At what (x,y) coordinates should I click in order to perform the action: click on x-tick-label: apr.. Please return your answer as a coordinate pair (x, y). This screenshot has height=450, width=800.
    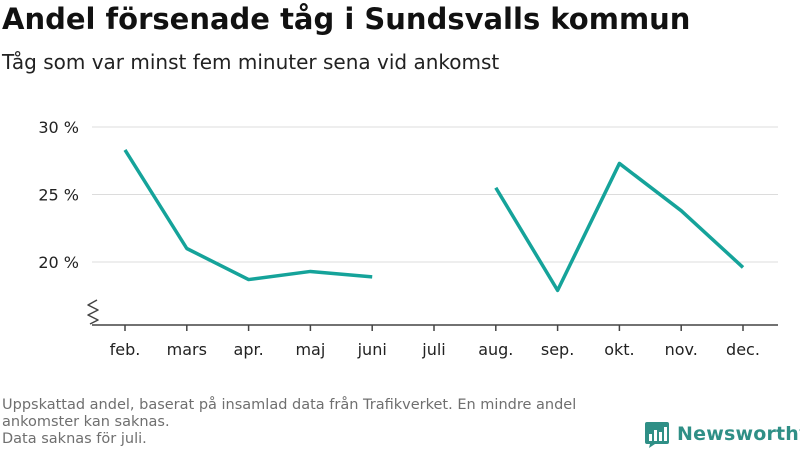
    Looking at the image, I should click on (249, 349).